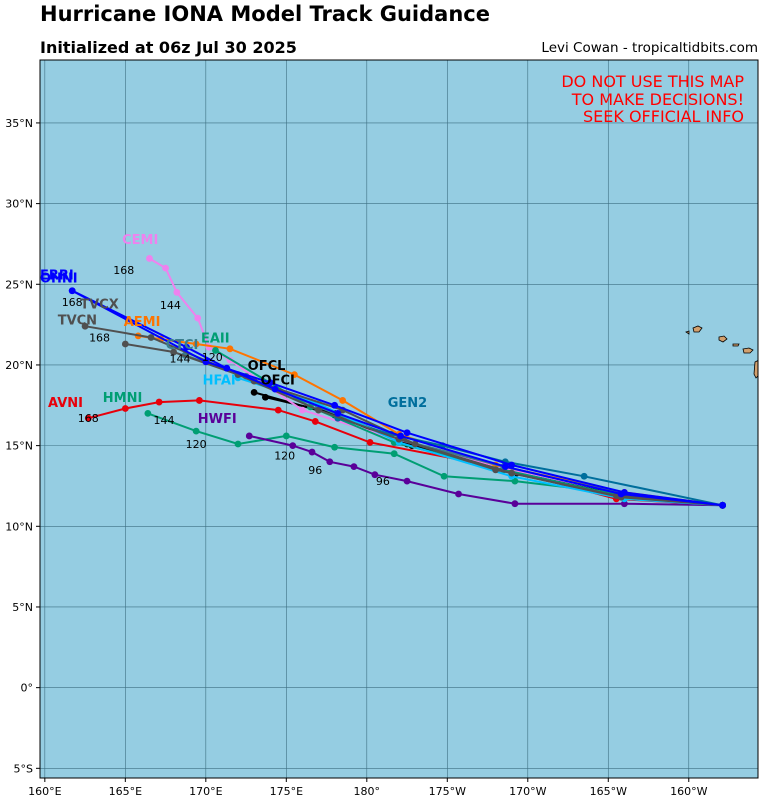  What do you see at coordinates (168, 47) in the screenshot?
I see `init-time: Initialized at 06z Jul 30 2025` at bounding box center [168, 47].